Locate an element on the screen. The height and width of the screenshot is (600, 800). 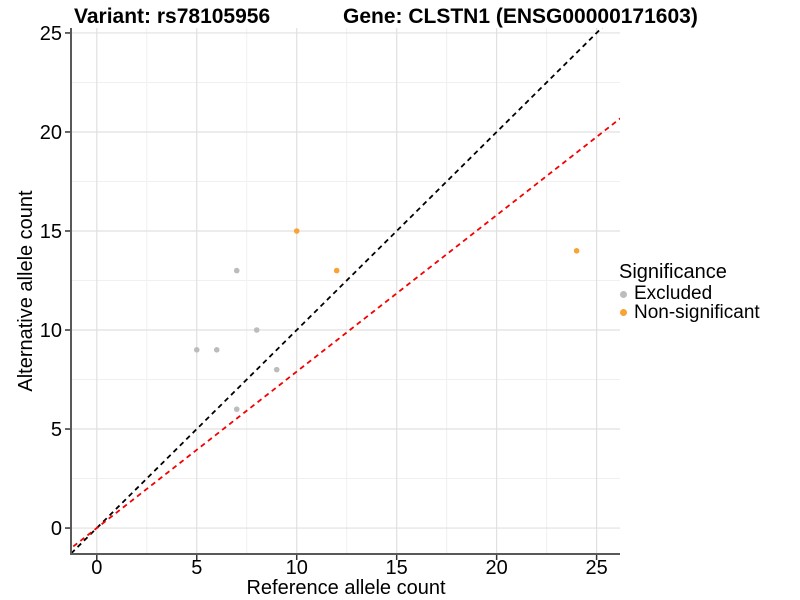
legend-entry-label: Non-significant is located at coordinates (697, 312).